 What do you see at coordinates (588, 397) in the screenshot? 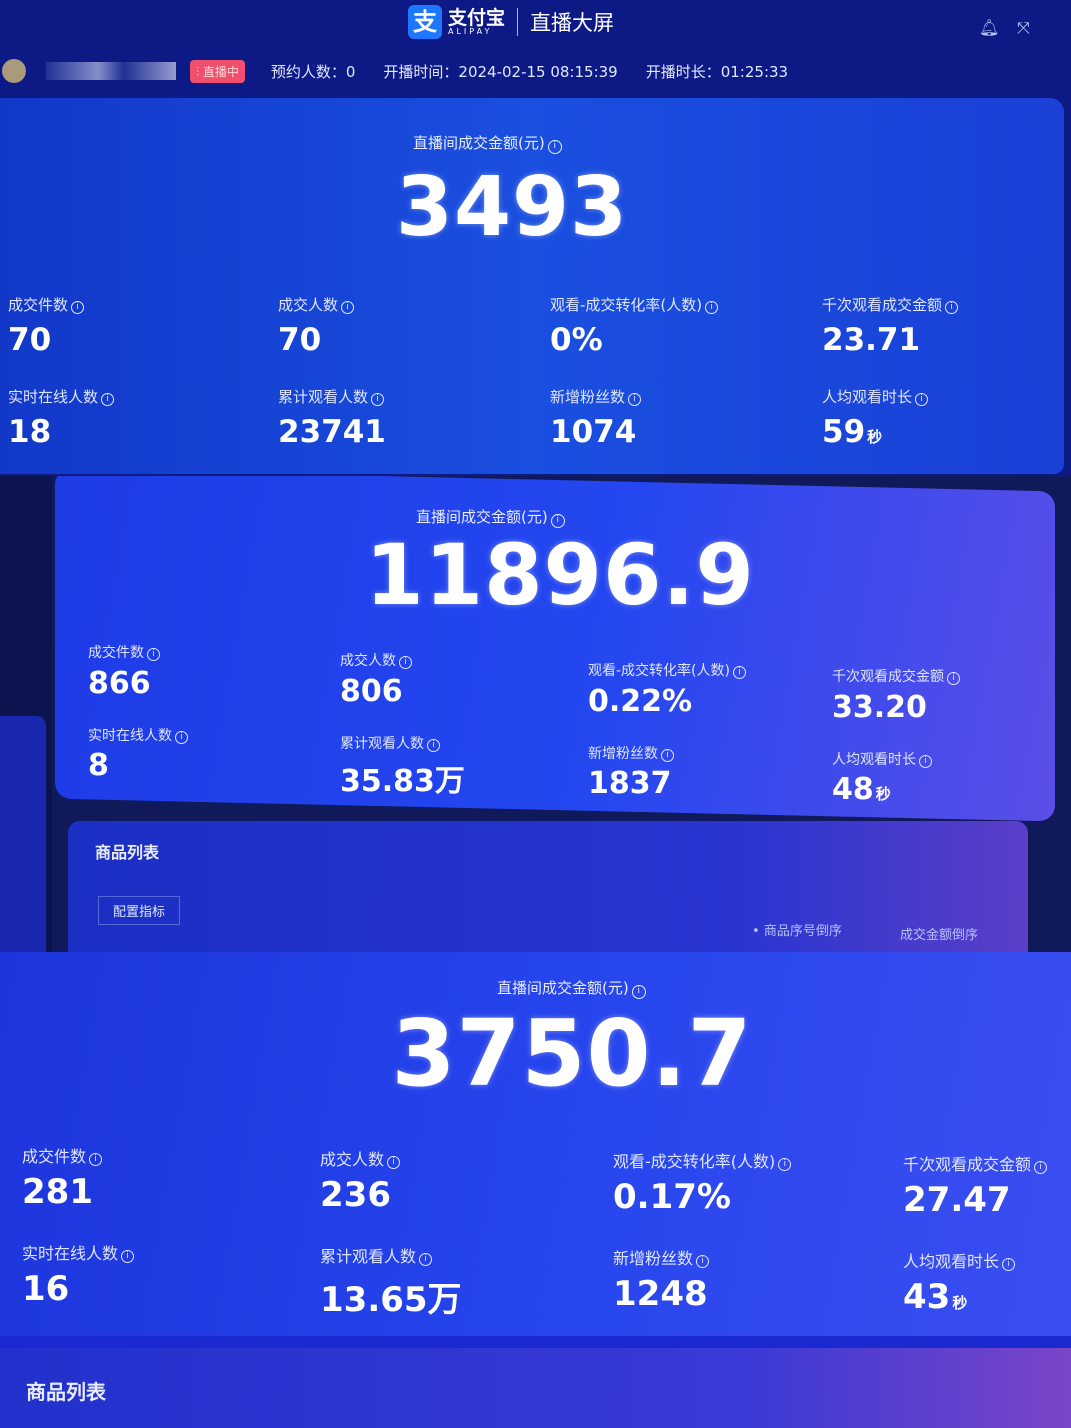
I see `metric-label-text: 新增粉丝数` at bounding box center [588, 397].